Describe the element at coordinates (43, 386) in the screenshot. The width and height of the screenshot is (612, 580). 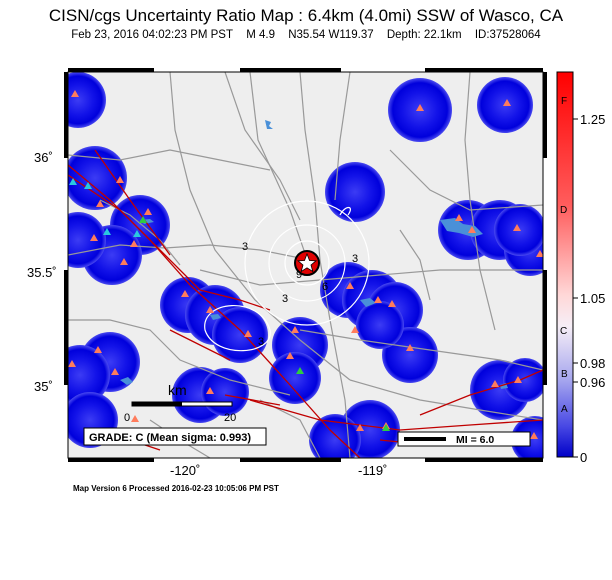
I see `lat-label-35: 35˚` at that location.